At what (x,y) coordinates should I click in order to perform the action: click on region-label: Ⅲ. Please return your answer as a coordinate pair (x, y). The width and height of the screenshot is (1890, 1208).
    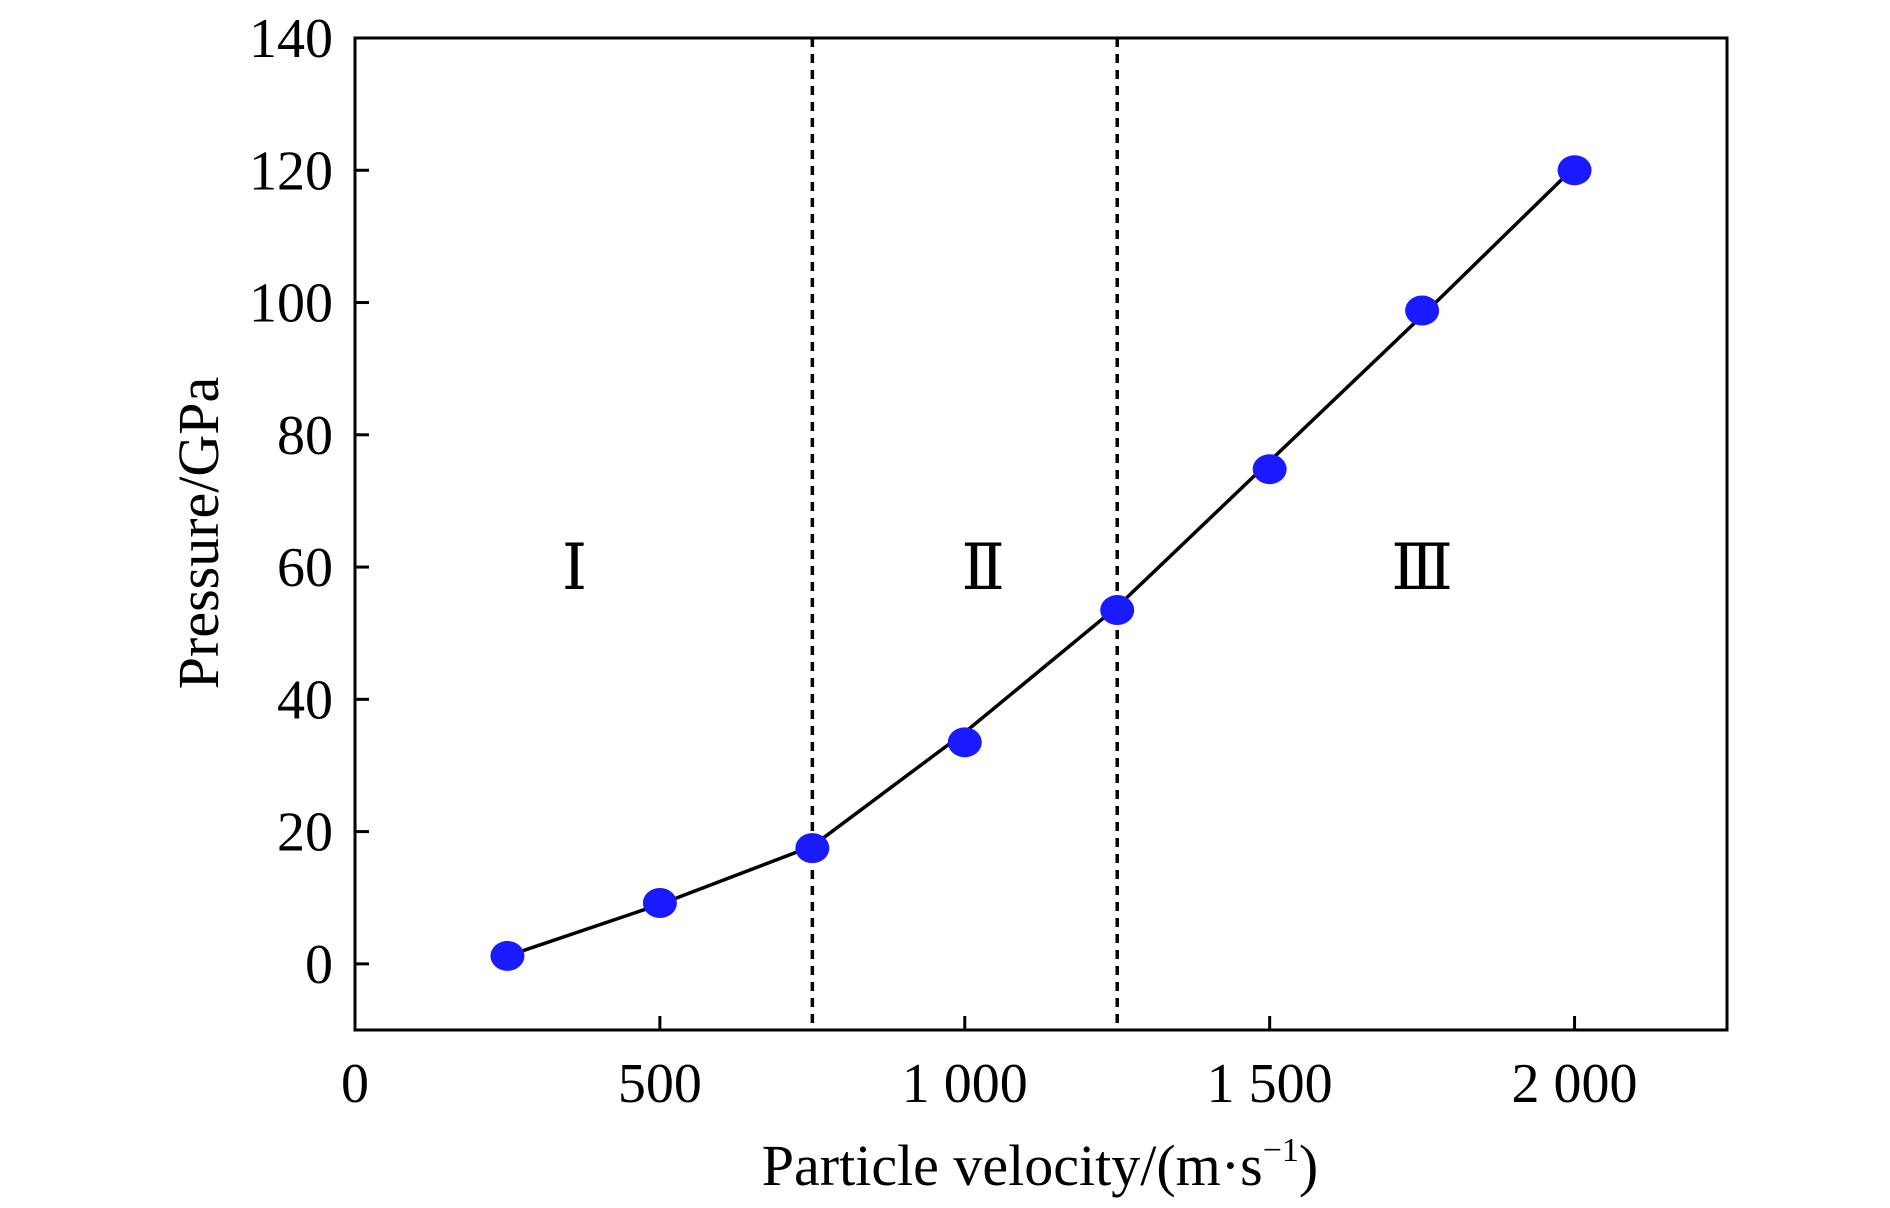
    Looking at the image, I should click on (1422, 567).